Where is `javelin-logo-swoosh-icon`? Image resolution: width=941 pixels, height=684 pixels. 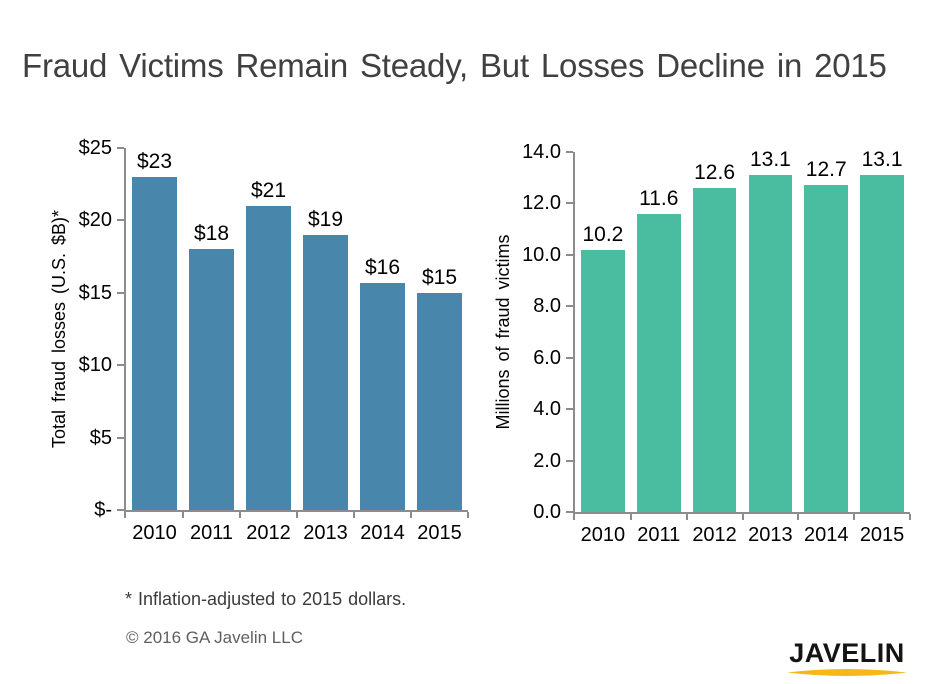
javelin-logo-swoosh-icon is located at coordinates (847, 673).